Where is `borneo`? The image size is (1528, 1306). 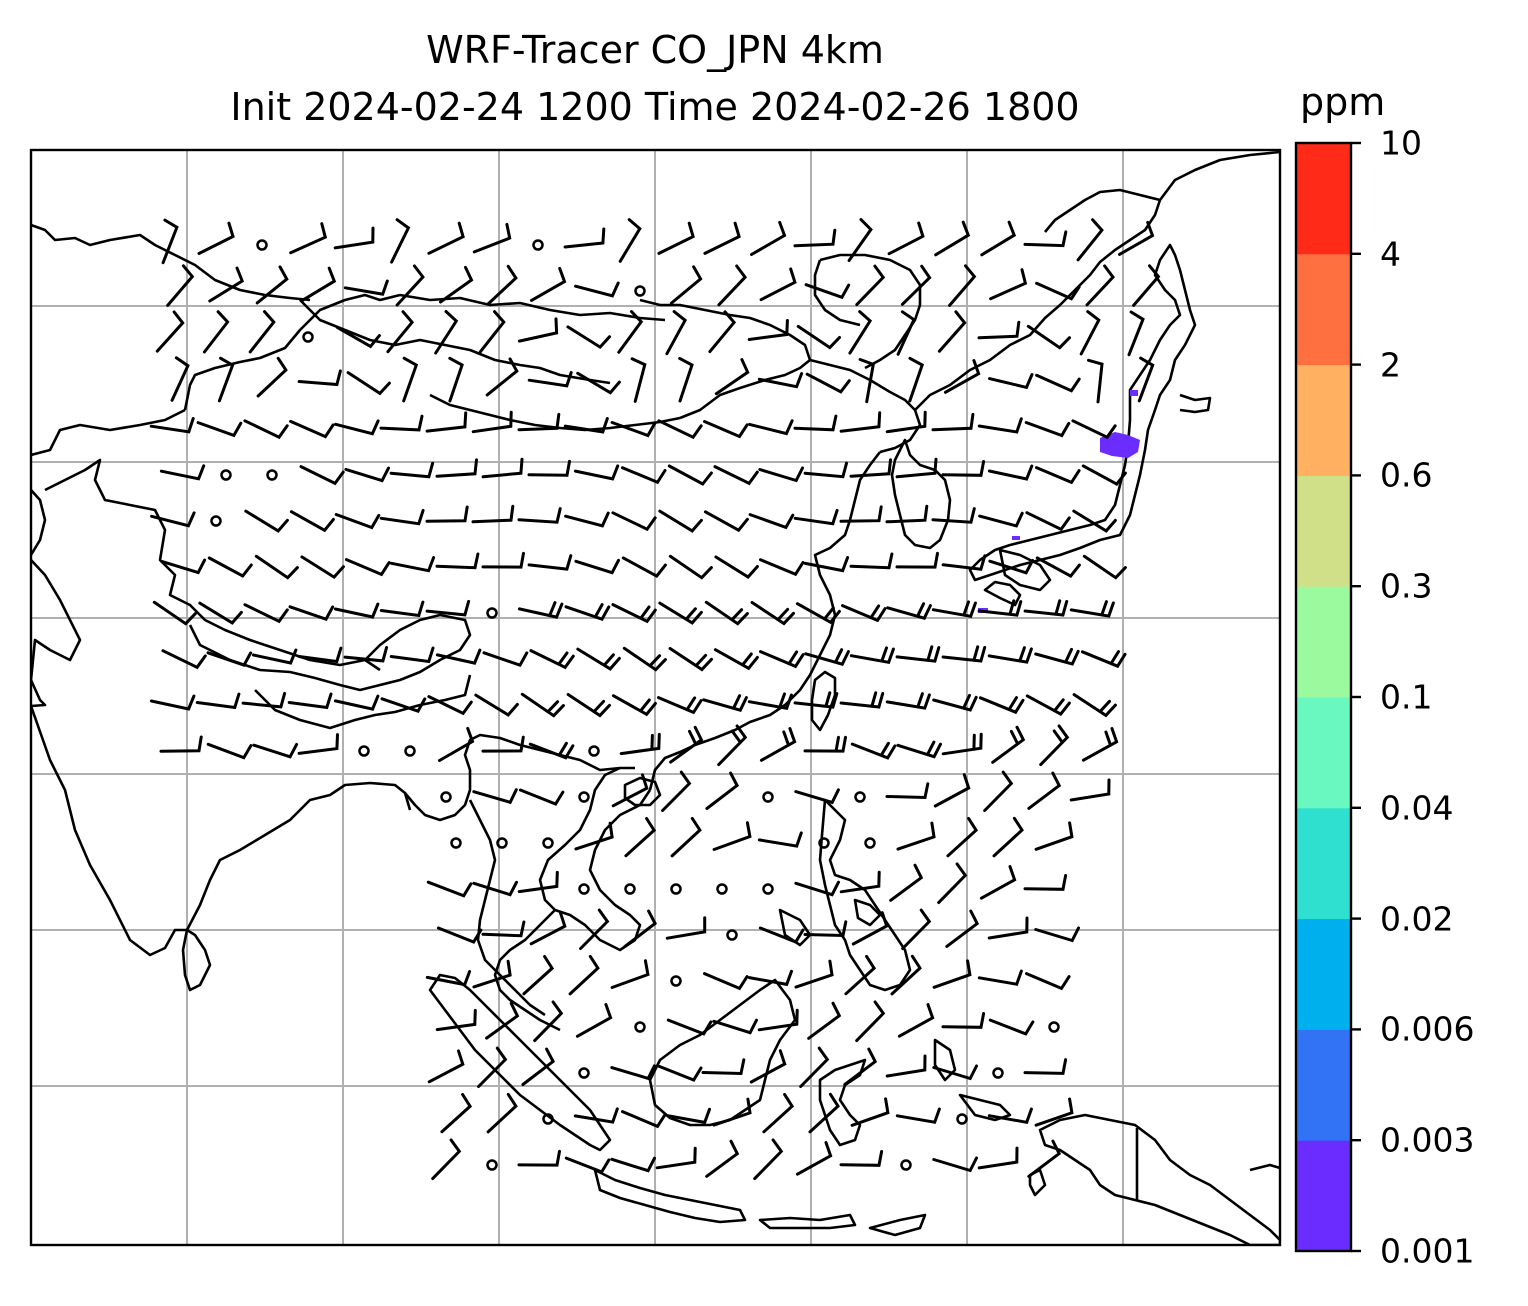 borneo is located at coordinates (722, 1052).